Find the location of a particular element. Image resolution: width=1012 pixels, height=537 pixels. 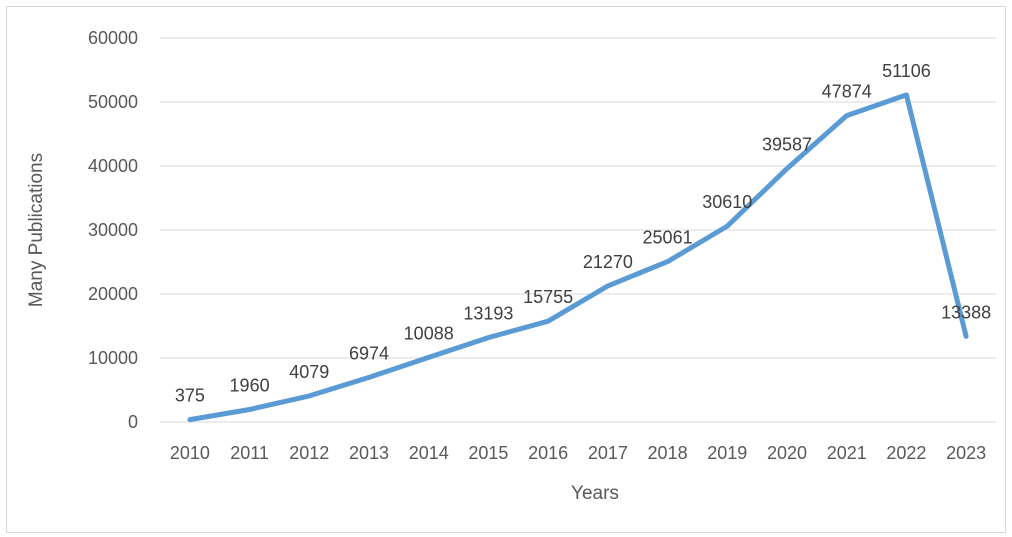

y-tick-label: 30000 is located at coordinates (113, 230).